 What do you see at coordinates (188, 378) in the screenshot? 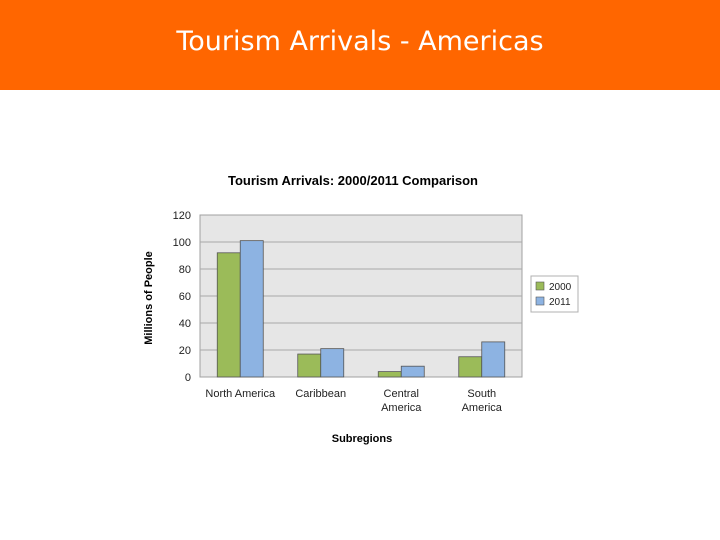
I see `y-tick-label: 0` at bounding box center [188, 378].